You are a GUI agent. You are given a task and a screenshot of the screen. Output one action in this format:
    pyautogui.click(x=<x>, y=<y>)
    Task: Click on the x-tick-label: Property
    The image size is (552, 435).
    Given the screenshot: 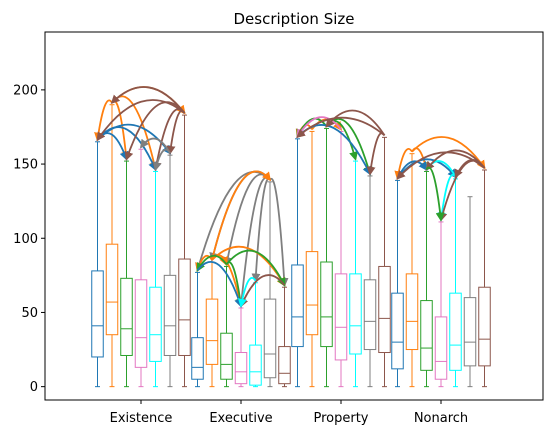 What is the action you would take?
    pyautogui.click(x=340, y=418)
    